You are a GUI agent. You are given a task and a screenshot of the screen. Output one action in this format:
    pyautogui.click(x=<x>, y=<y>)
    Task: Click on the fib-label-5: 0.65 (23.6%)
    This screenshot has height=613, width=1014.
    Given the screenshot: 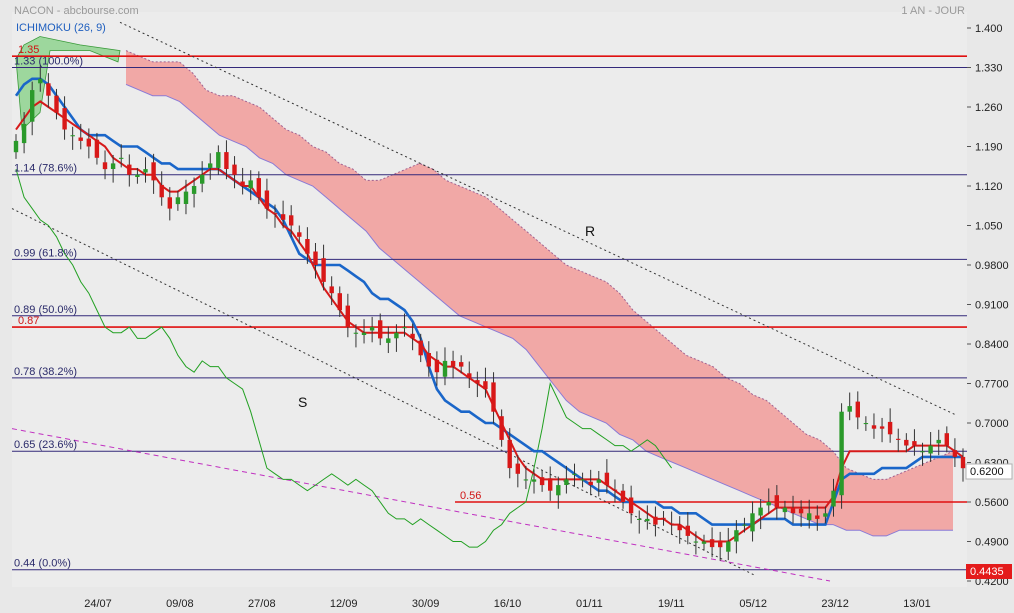 What is the action you would take?
    pyautogui.click(x=45, y=445)
    